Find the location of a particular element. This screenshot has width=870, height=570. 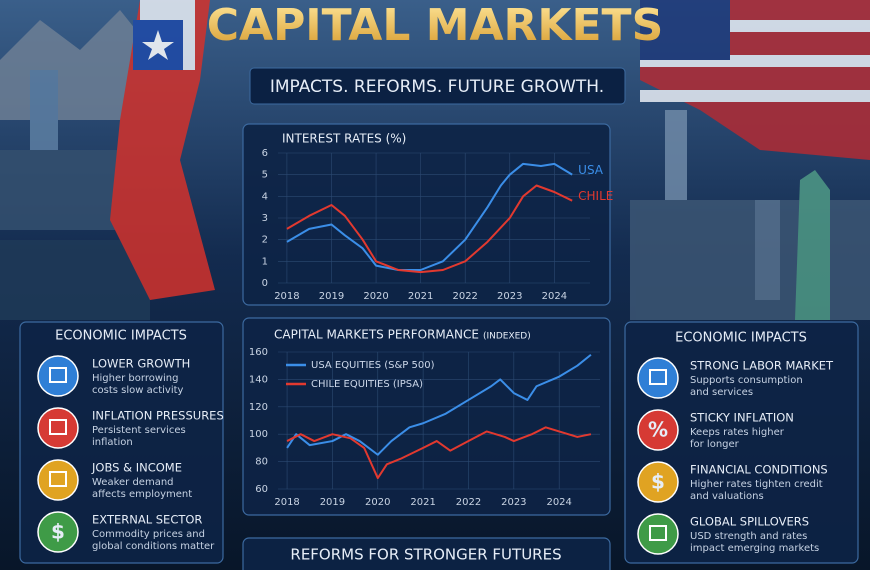

item-text: USD strength and rates is located at coordinates (748, 536).